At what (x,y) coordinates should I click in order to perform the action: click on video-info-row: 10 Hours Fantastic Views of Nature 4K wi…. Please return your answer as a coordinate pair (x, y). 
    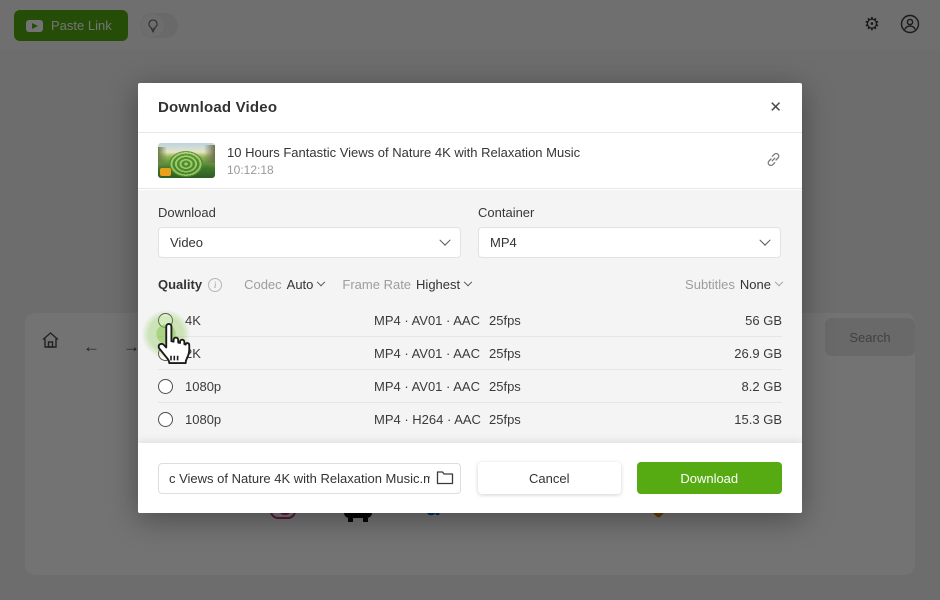
    Looking at the image, I should click on (470, 161).